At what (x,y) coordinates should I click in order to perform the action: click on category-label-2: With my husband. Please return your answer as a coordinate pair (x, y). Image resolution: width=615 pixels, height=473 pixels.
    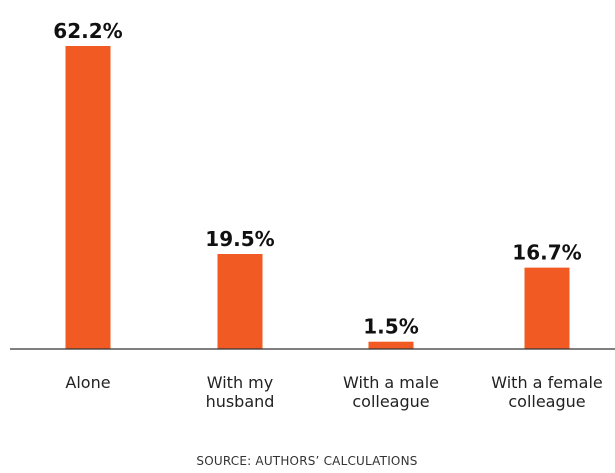
    Looking at the image, I should click on (240, 392).